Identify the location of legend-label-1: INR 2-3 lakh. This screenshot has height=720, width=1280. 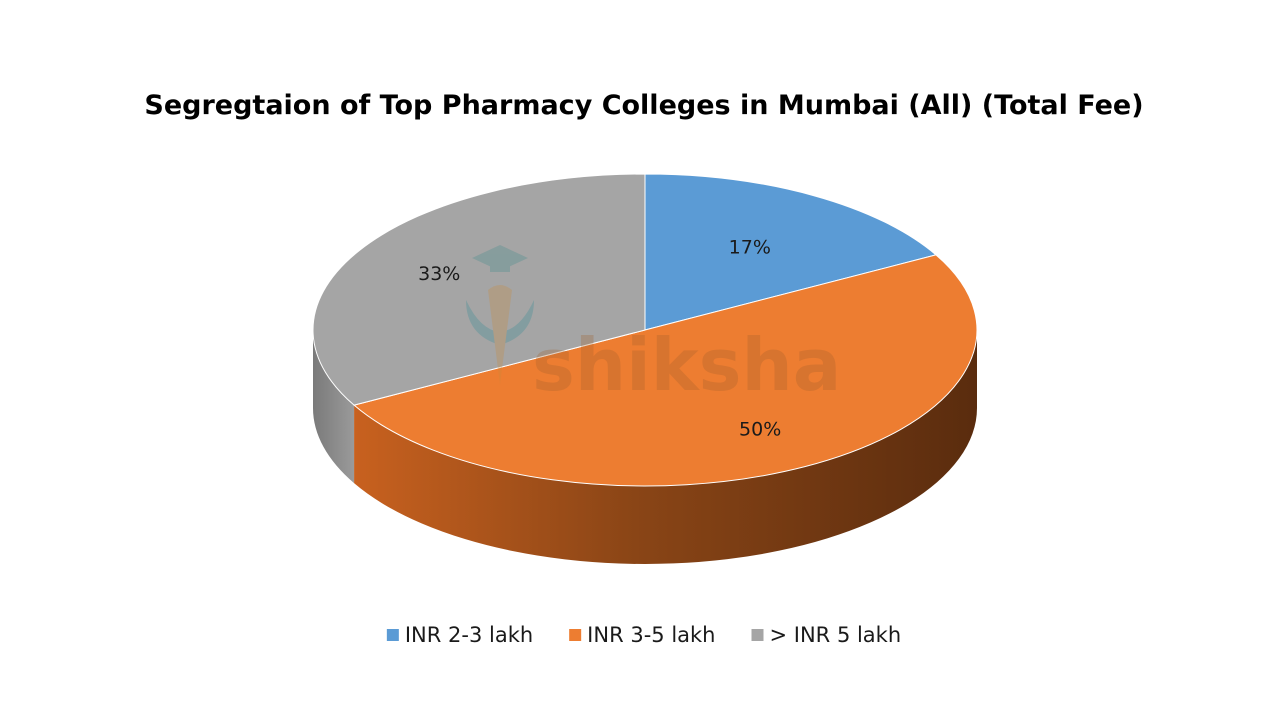
(469, 635).